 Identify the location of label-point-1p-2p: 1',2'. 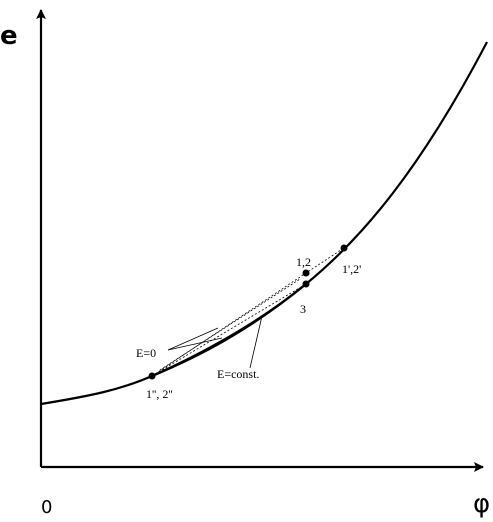
(351, 269).